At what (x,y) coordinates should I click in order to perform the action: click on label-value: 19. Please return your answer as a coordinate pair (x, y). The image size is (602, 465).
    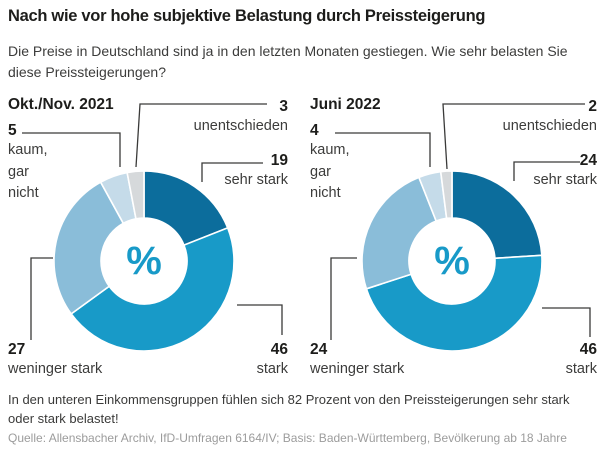
    Looking at the image, I should click on (279, 160).